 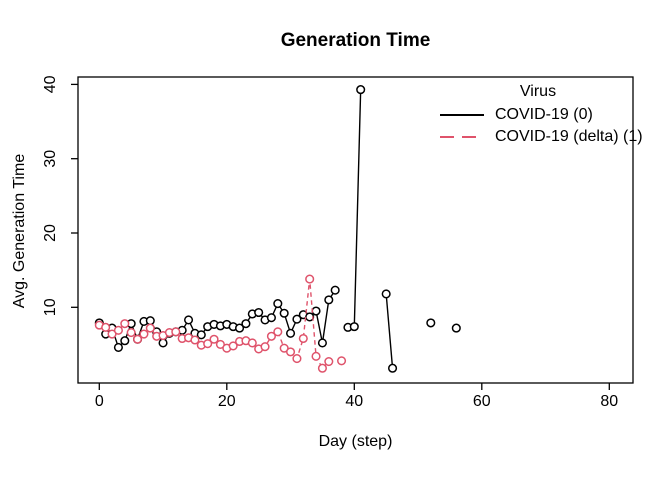 I want to click on y-axis-label: Avg. Generation Time, so click(x=19, y=231).